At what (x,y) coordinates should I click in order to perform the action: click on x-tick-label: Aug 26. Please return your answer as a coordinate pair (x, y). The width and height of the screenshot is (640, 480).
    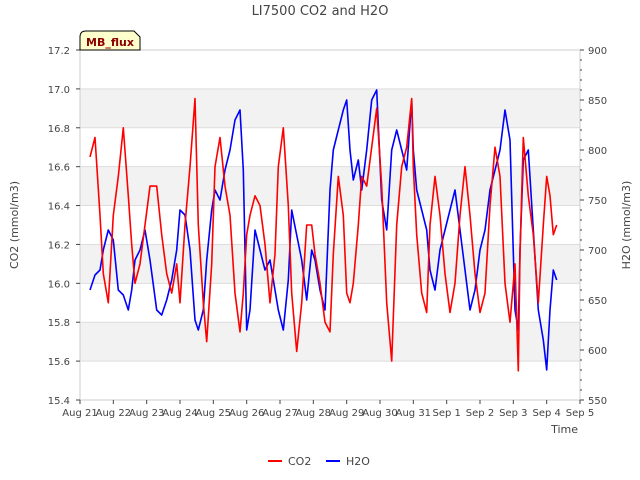
    Looking at the image, I should click on (246, 413).